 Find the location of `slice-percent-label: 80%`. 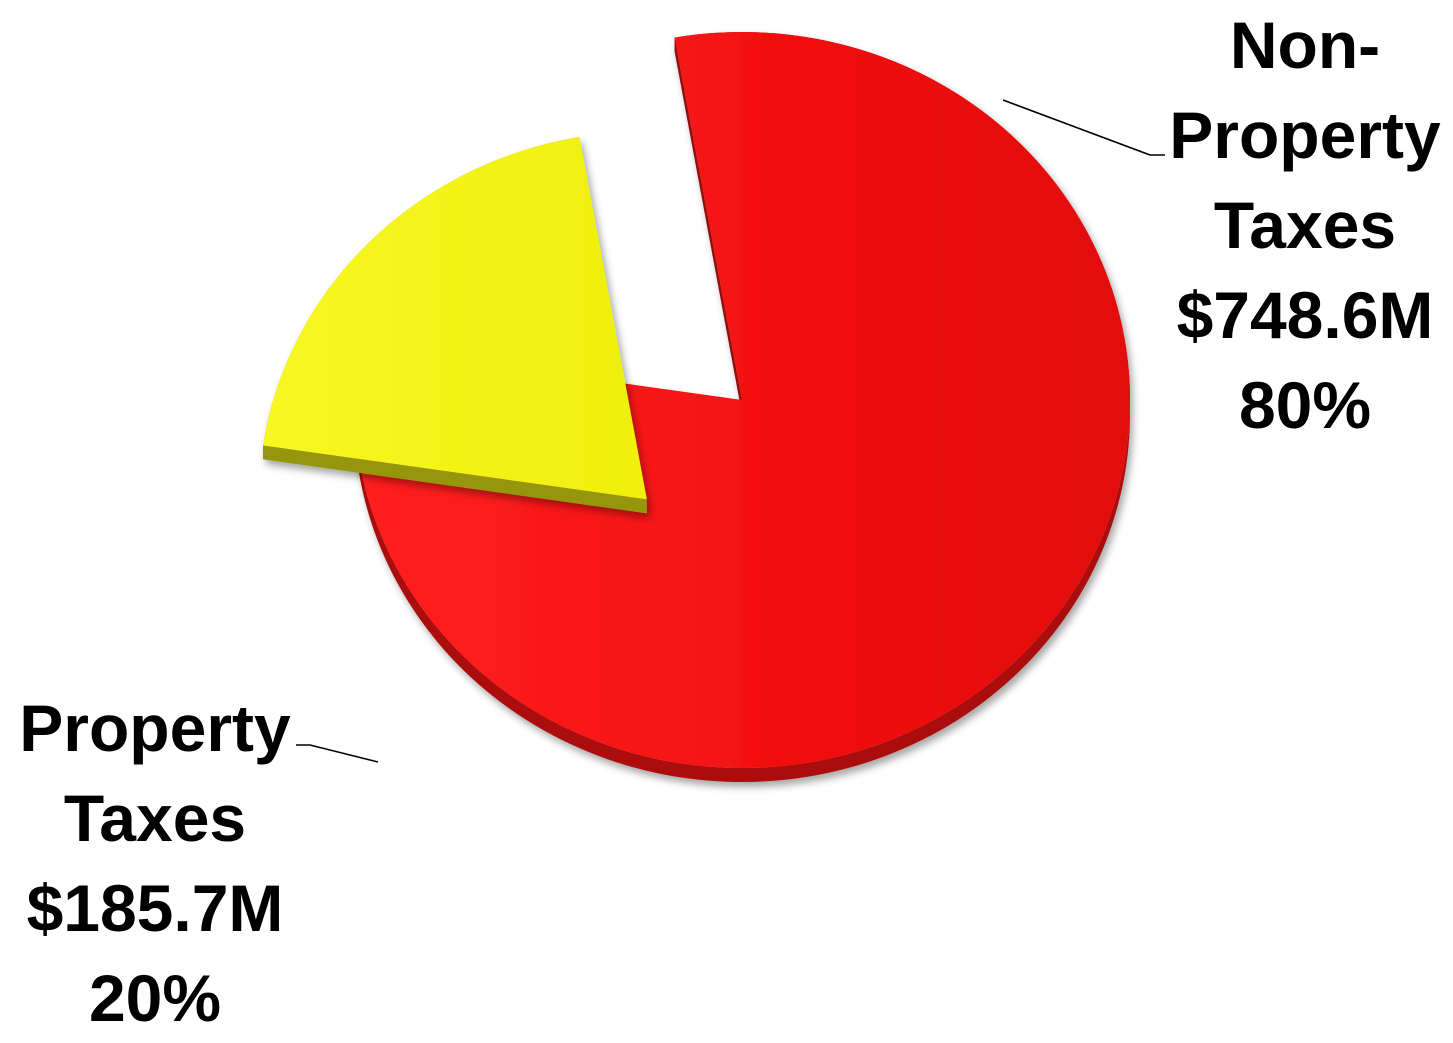

slice-percent-label: 80% is located at coordinates (1305, 405).